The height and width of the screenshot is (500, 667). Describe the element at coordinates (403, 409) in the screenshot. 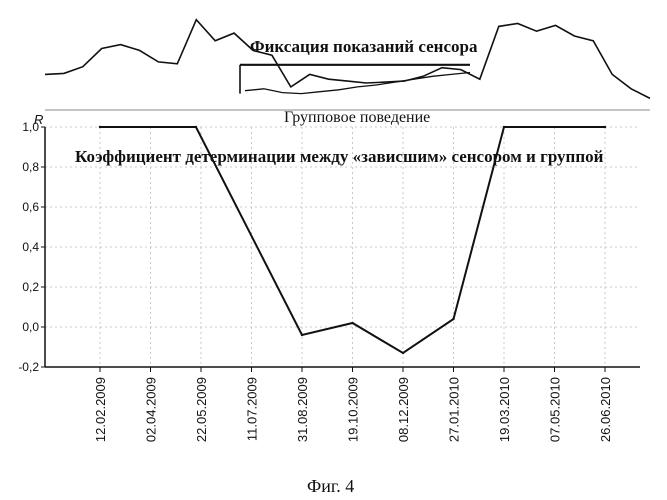

I see `x-tick-label: 08.12.2009` at that location.